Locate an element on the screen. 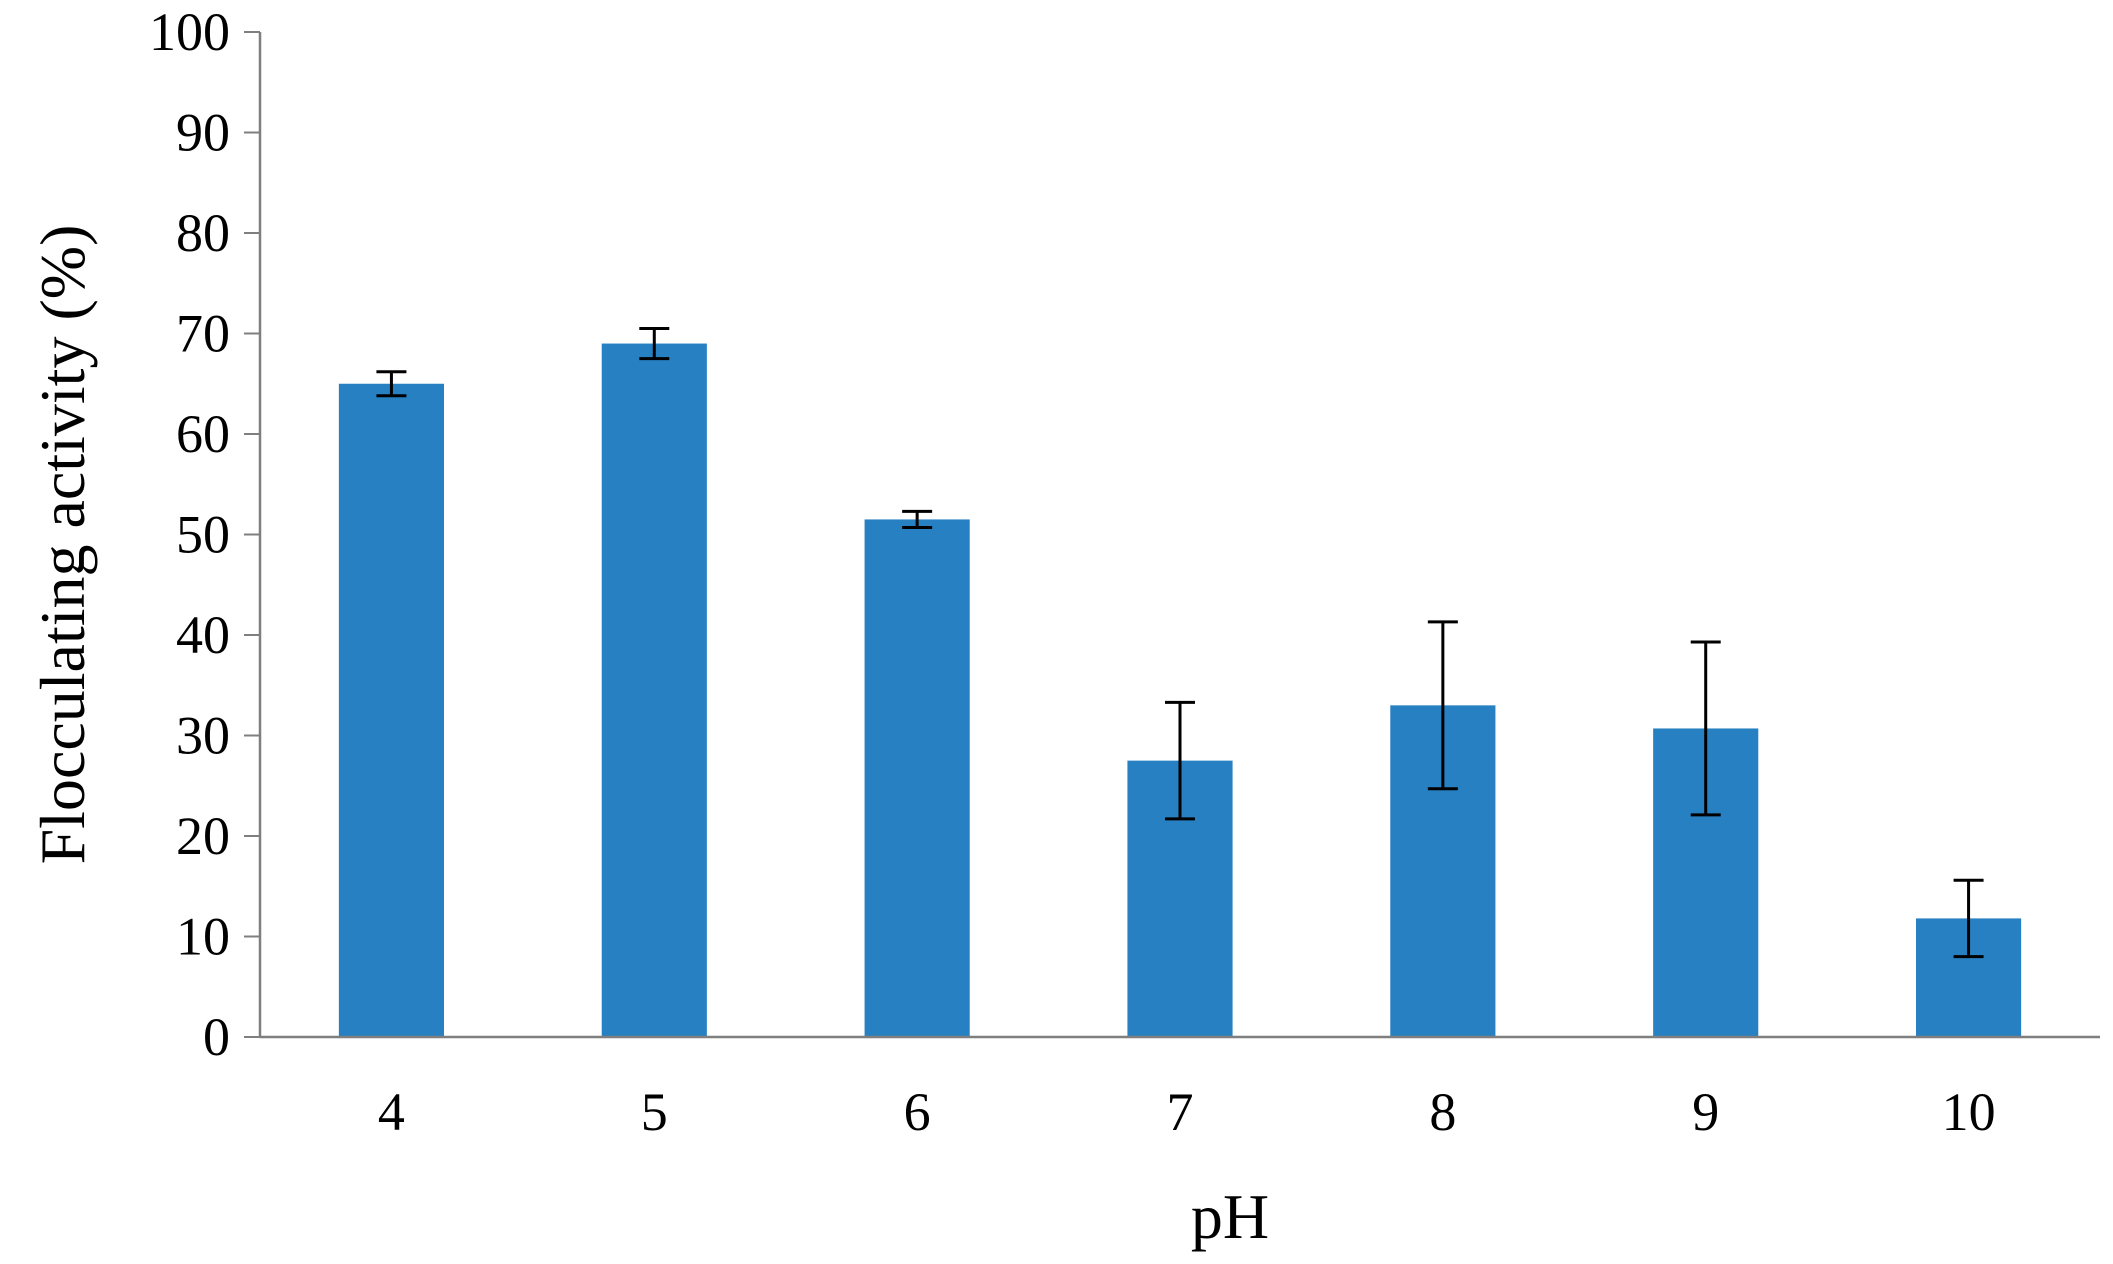  y-tick-label: 100 is located at coordinates (189, 32).